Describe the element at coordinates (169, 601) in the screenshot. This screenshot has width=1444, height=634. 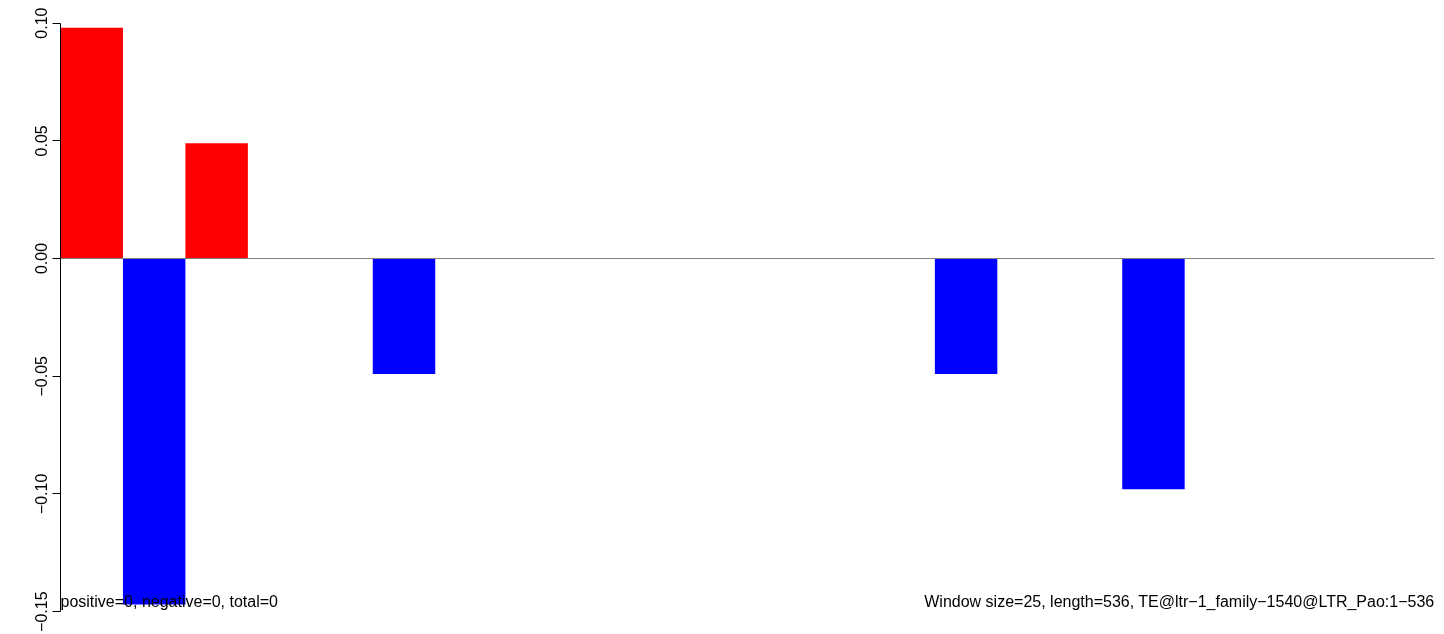
I see `annotation: positive=0, negative=0, total=0` at that location.